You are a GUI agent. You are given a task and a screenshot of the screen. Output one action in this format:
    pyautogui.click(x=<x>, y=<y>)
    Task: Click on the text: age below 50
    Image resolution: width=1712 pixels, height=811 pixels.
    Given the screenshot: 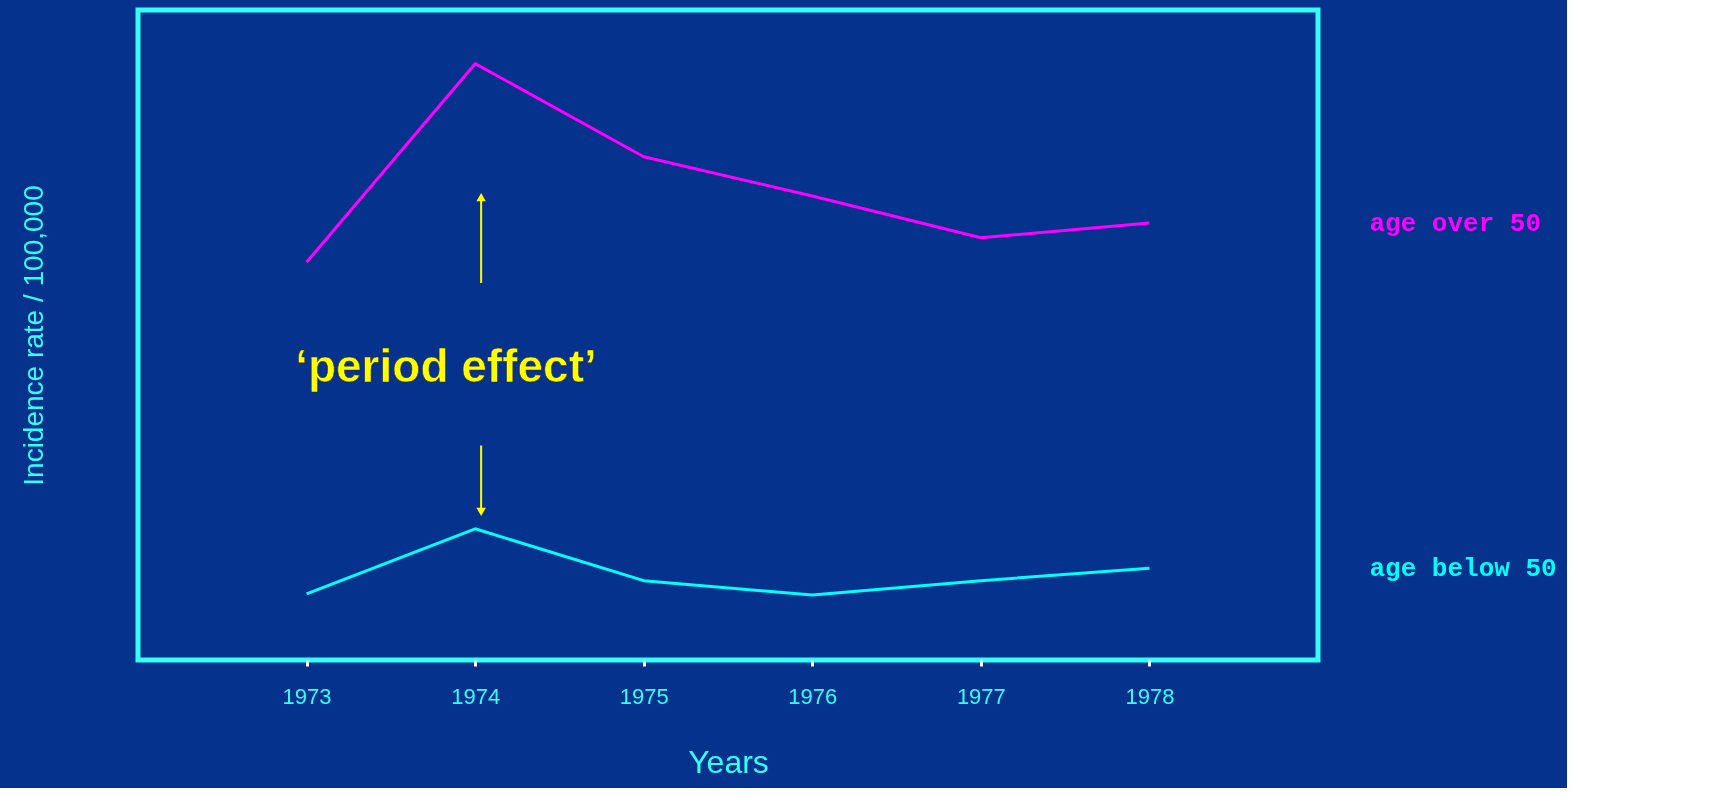 What is the action you would take?
    pyautogui.click(x=1463, y=569)
    